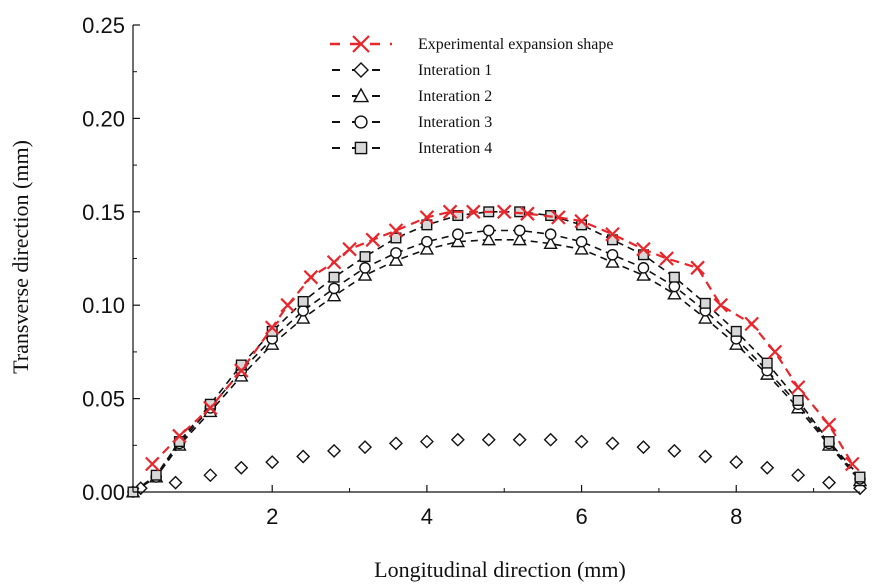  What do you see at coordinates (581, 516) in the screenshot?
I see `x-tick-label: 6` at bounding box center [581, 516].